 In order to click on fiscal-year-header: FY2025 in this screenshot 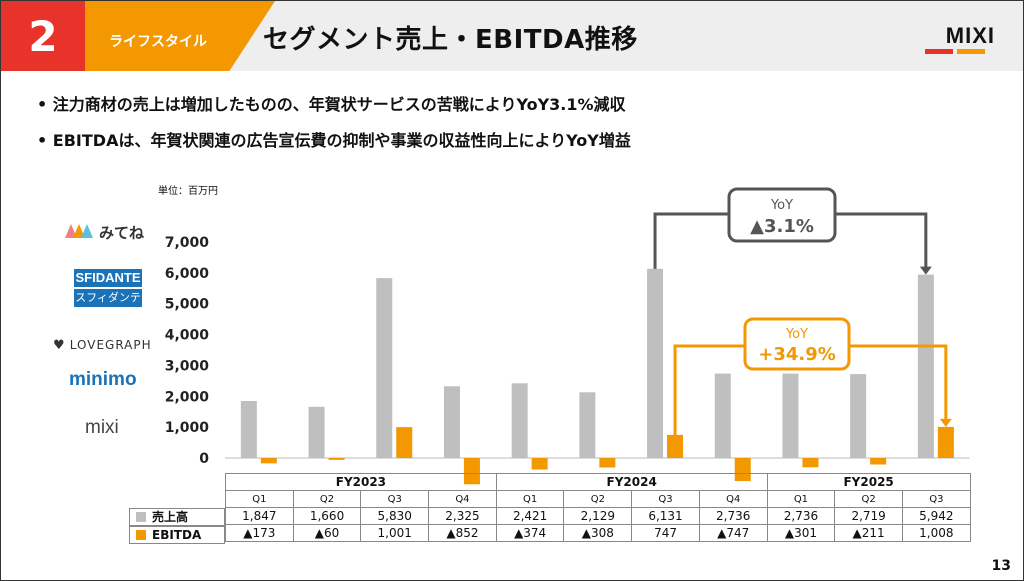, I will do `click(868, 482)`.